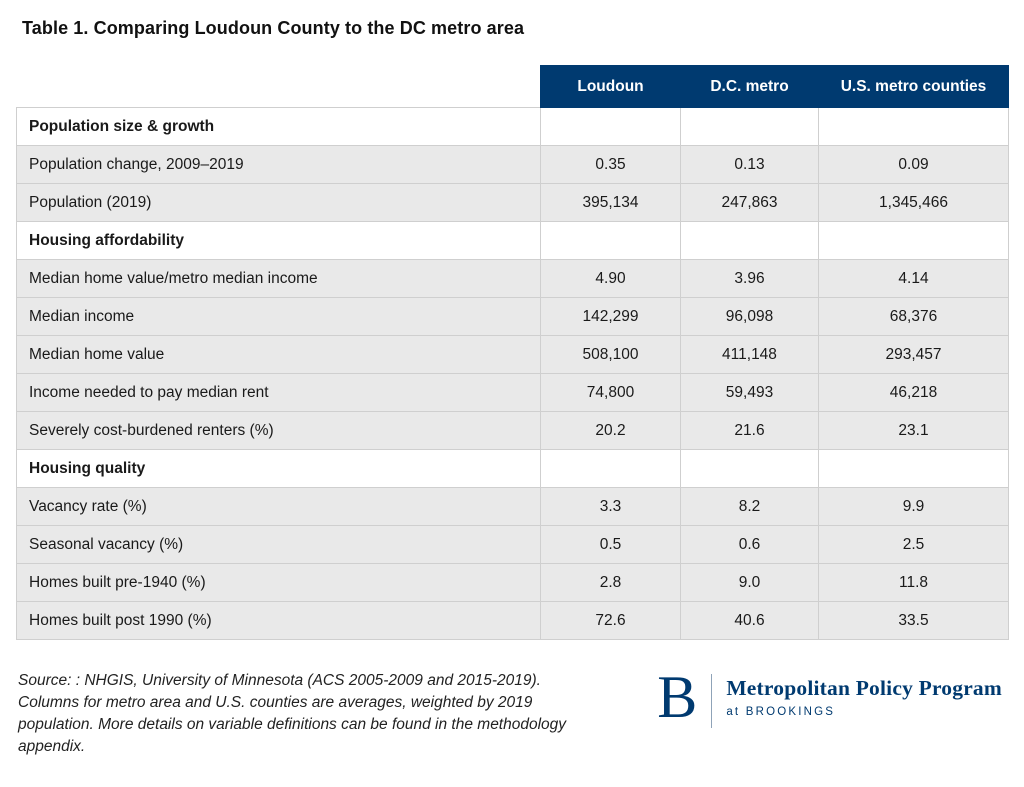  Describe the element at coordinates (610, 86) in the screenshot. I see `column-header: Loudoun` at that location.